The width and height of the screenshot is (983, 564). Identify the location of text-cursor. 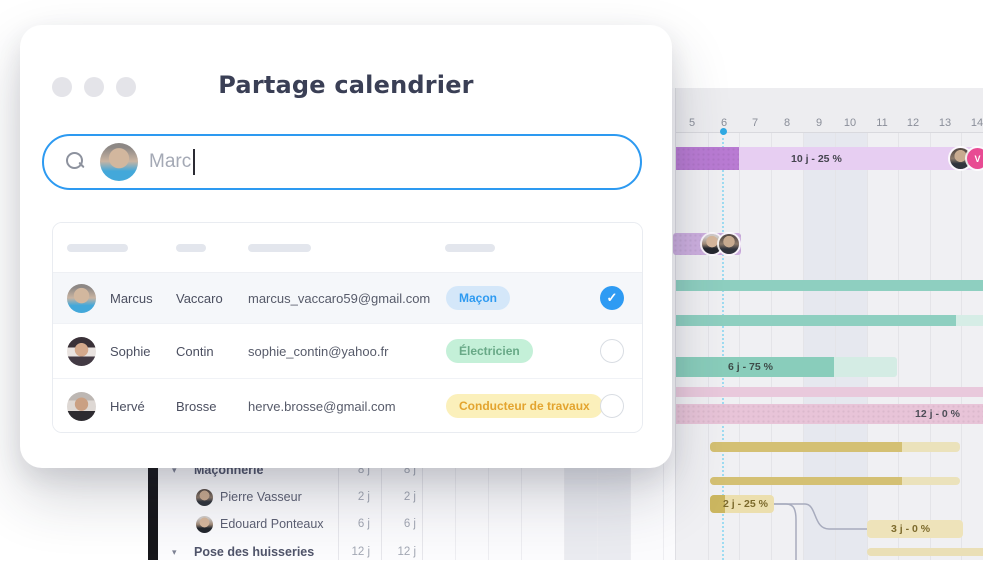
(194, 162).